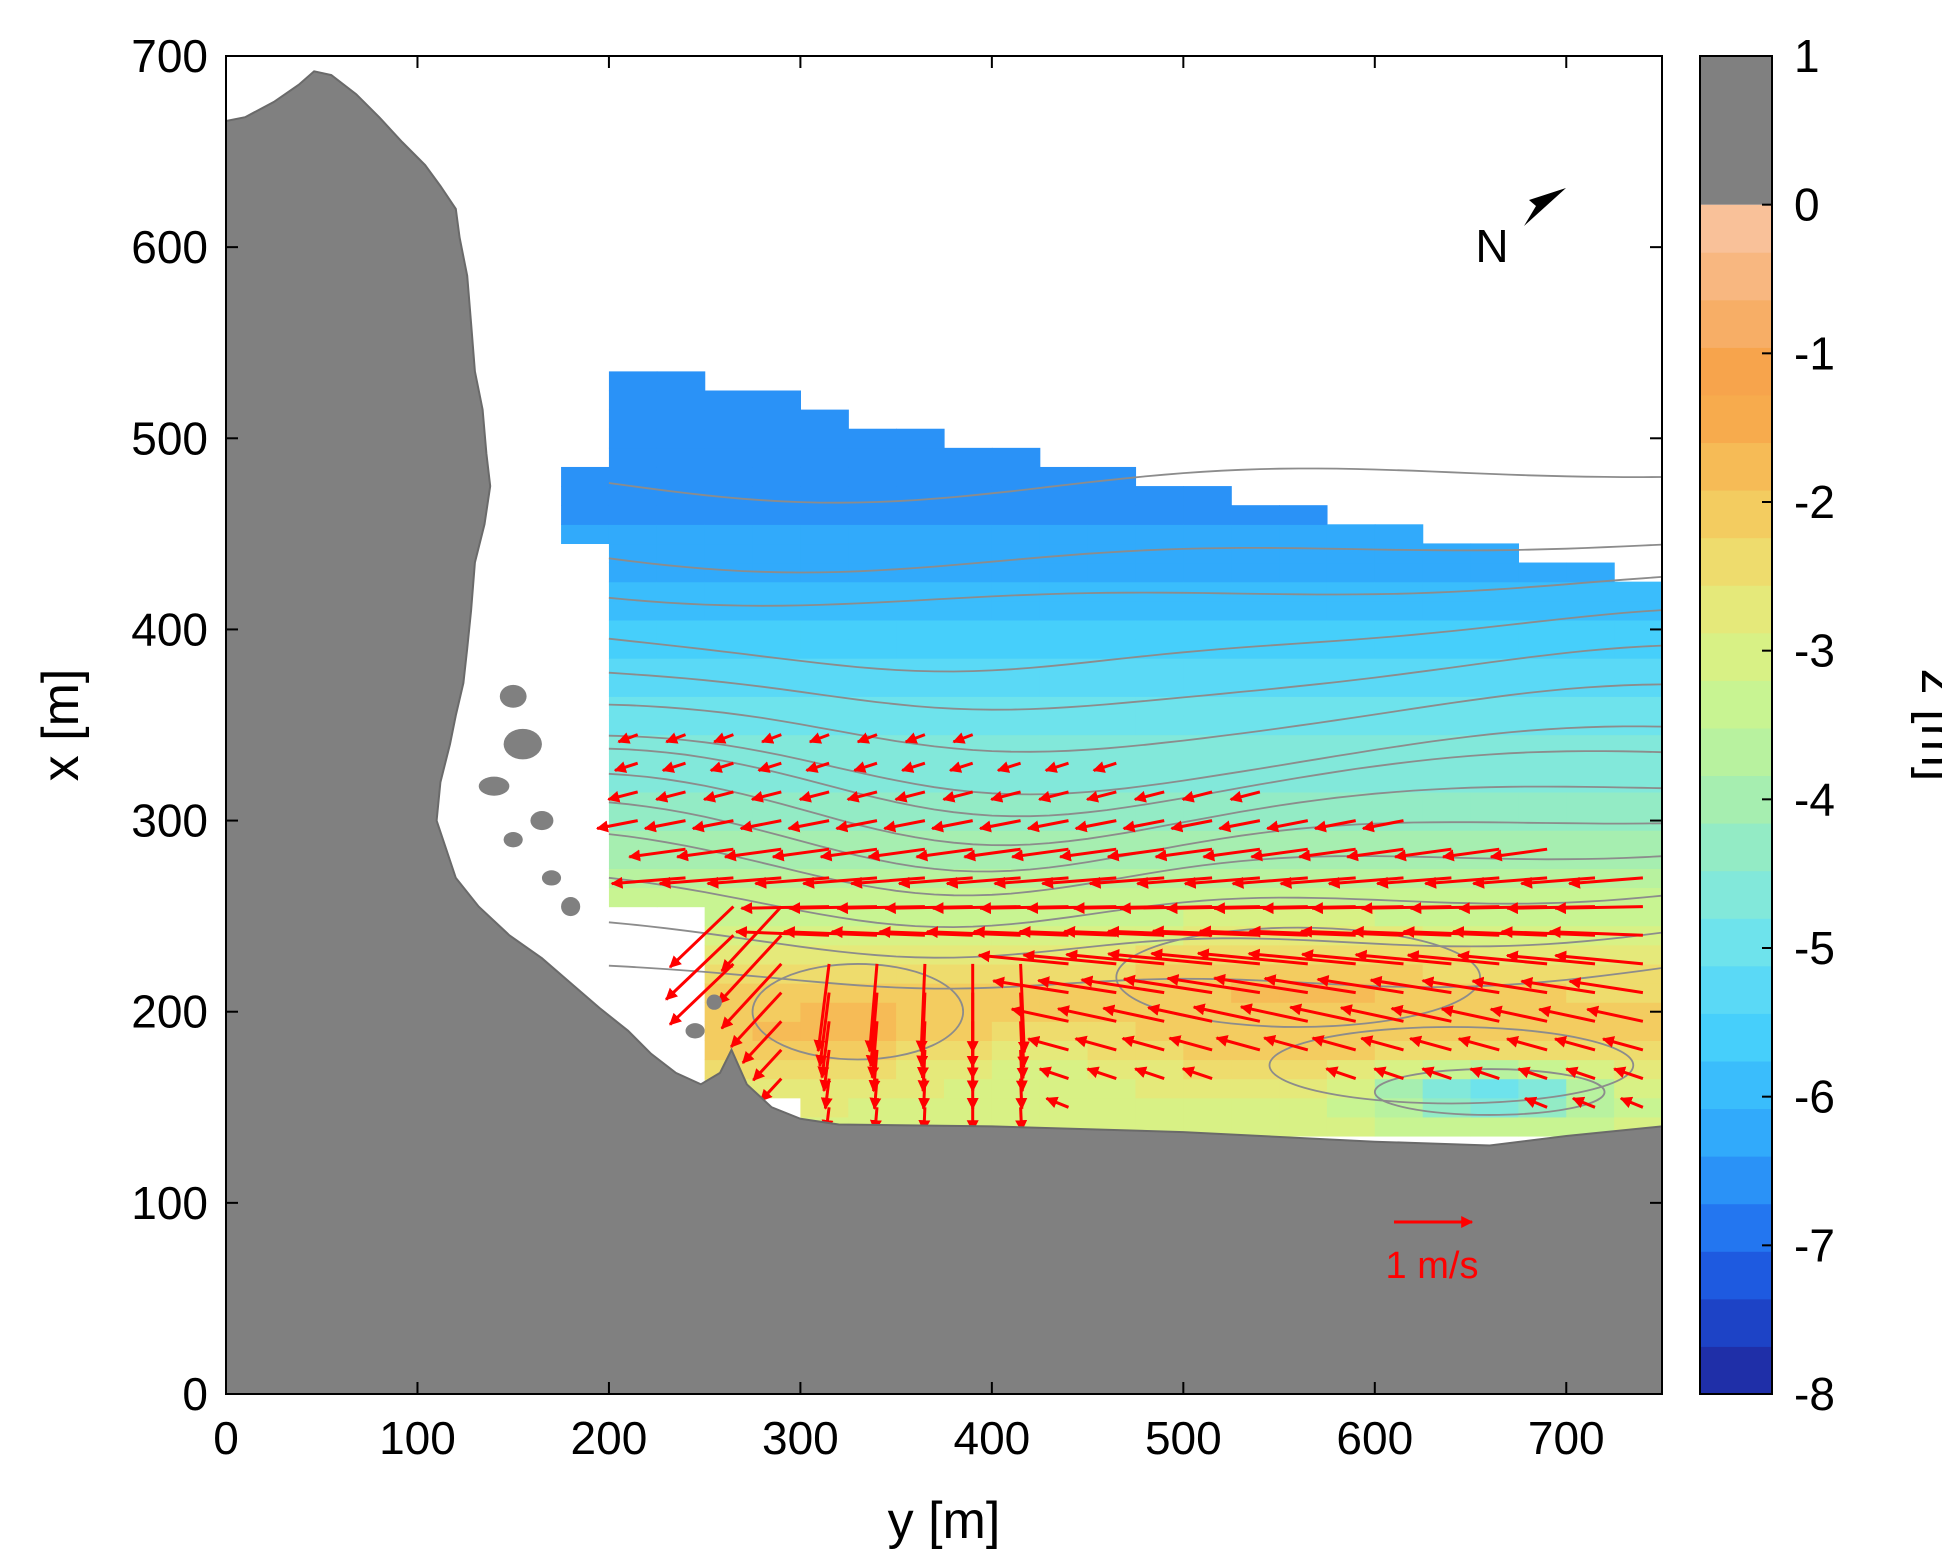  Describe the element at coordinates (800, 1438) in the screenshot. I see `x-tick-label: 300` at that location.